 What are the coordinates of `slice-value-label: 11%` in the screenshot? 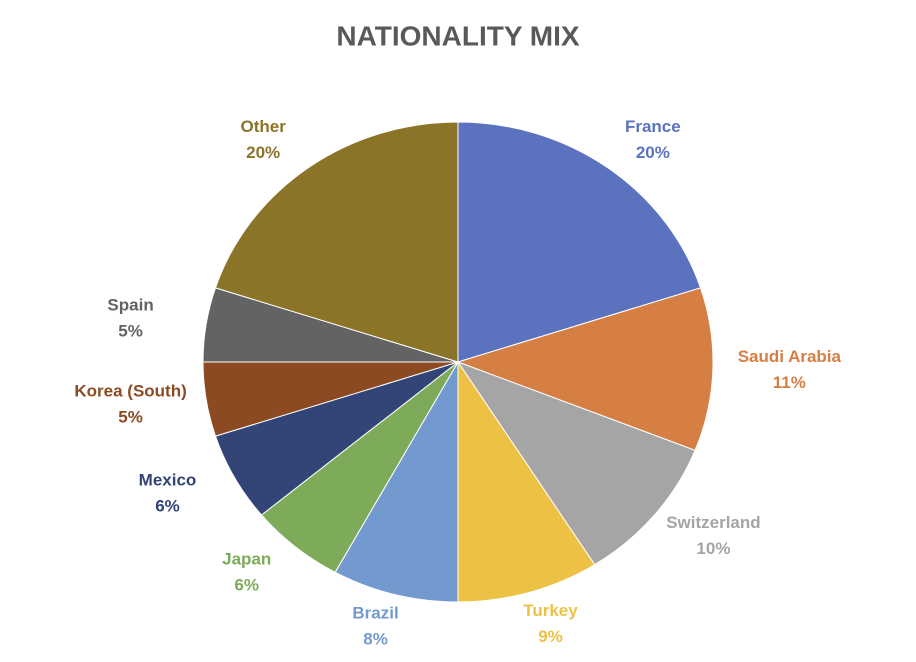 It's located at (789, 382).